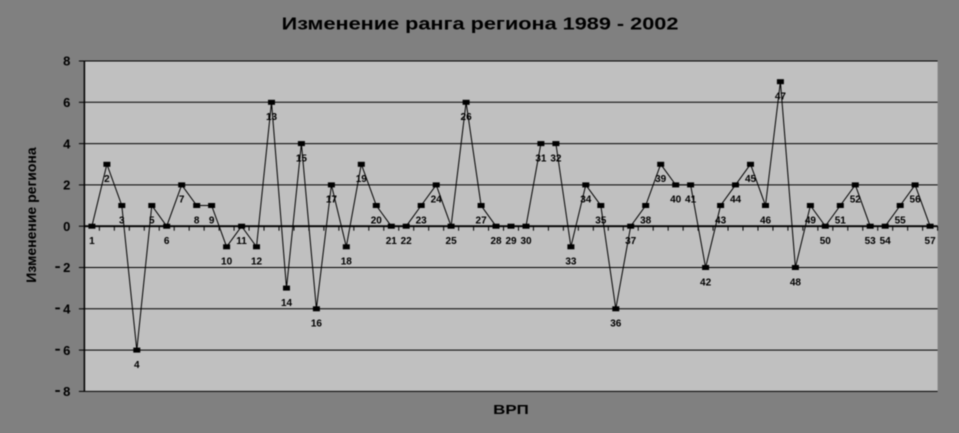  What do you see at coordinates (92, 241) in the screenshot?
I see `svg-text: 1` at bounding box center [92, 241].